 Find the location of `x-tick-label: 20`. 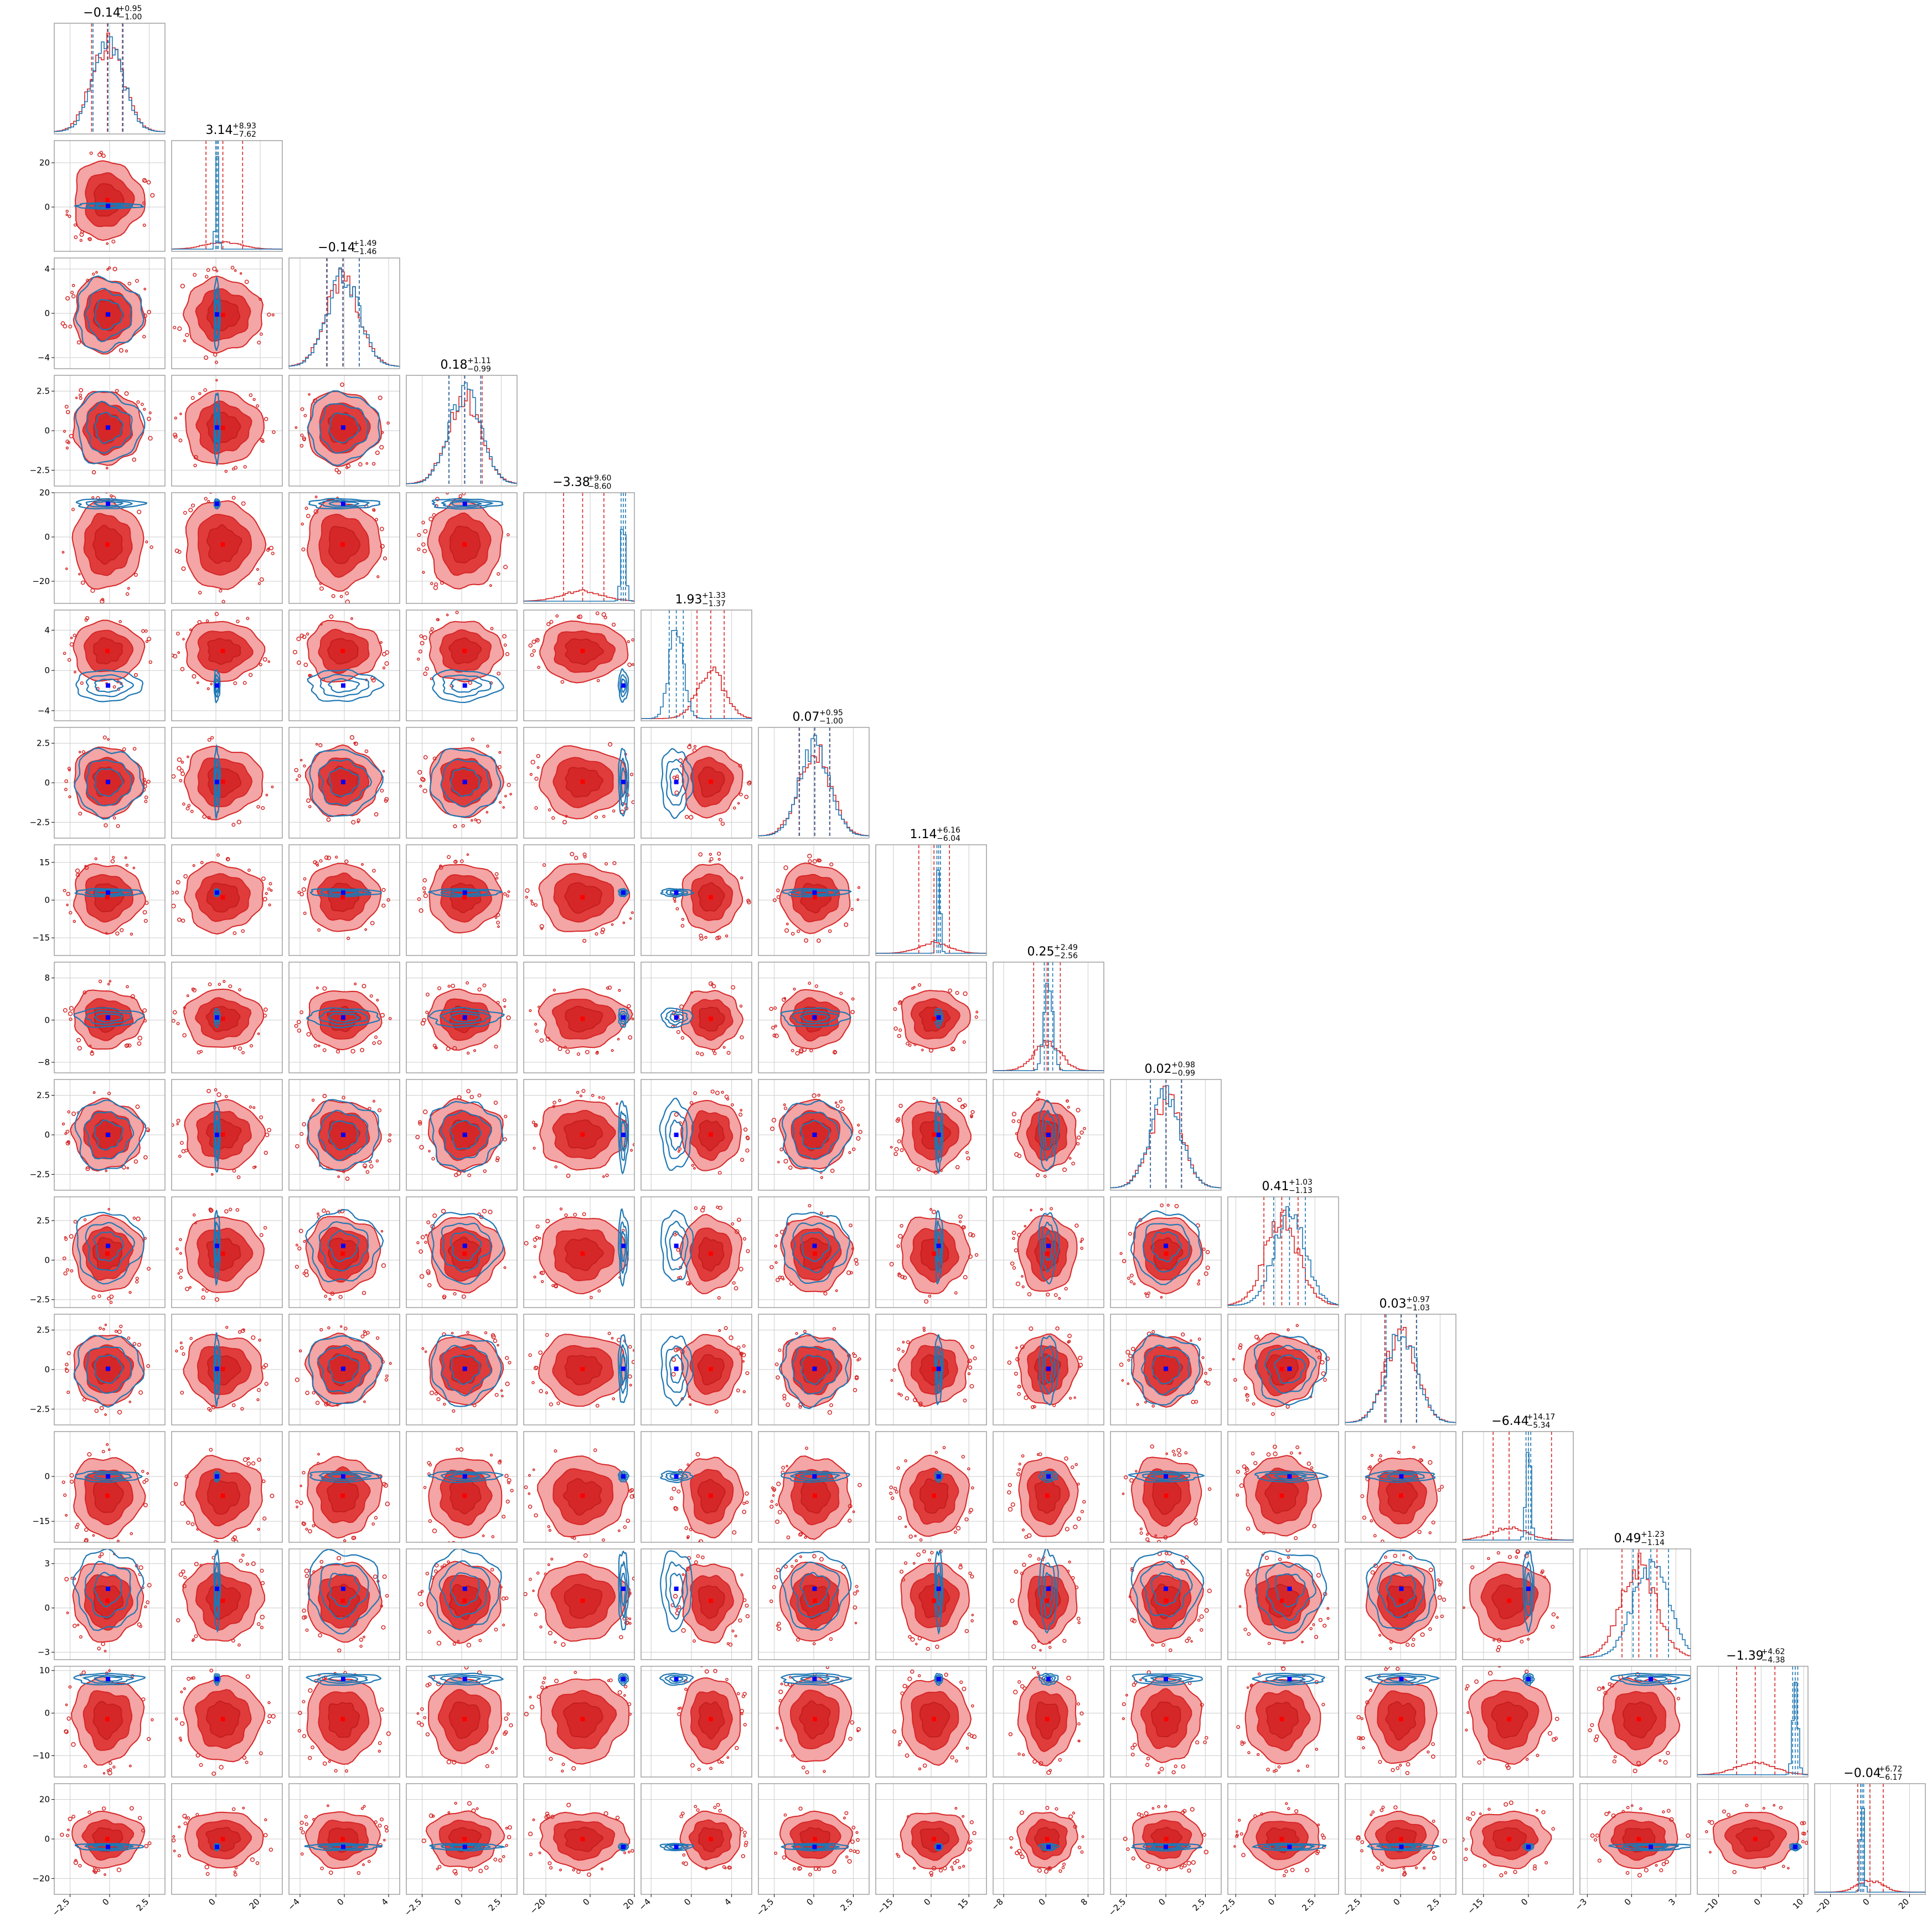

x-tick-label: 20 is located at coordinates (629, 1904).